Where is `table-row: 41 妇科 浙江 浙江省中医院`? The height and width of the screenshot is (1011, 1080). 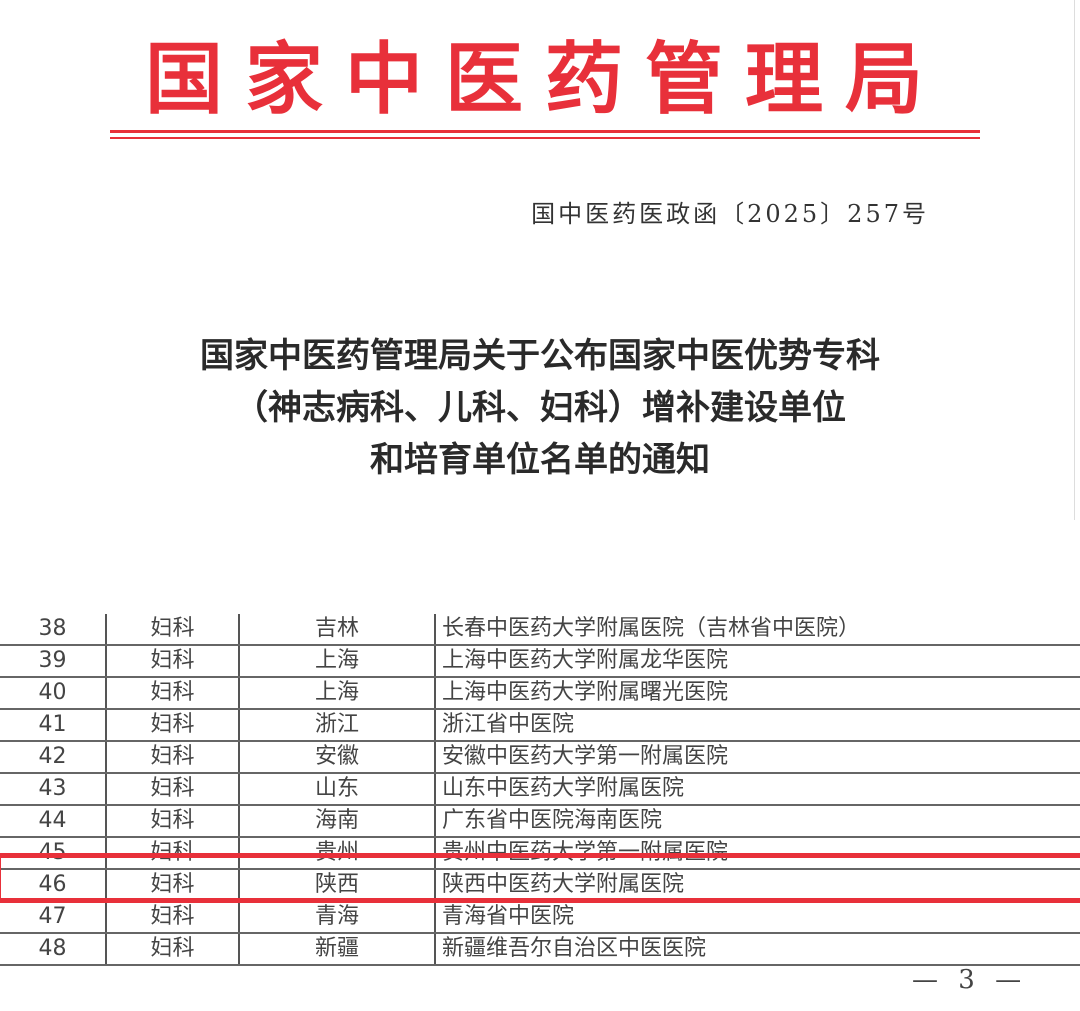
table-row: 41 妇科 浙江 浙江省中医院 is located at coordinates (540, 725).